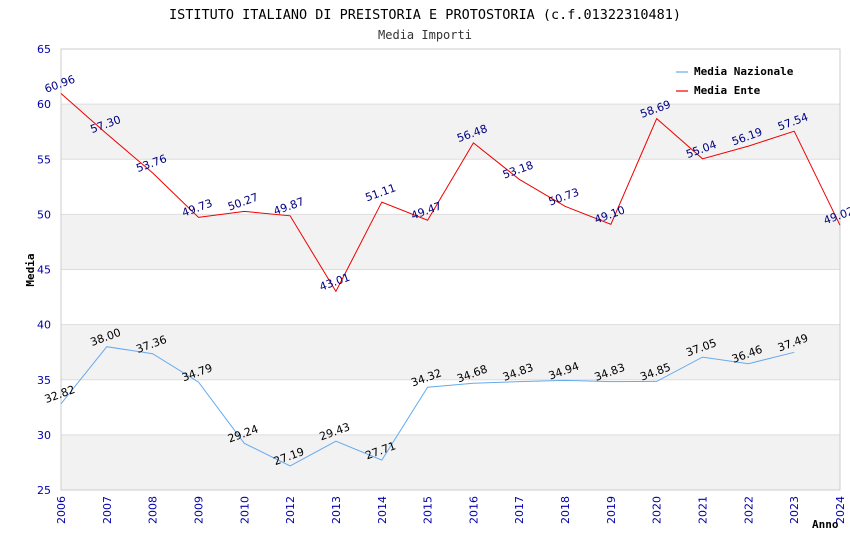 Image resolution: width=850 pixels, height=550 pixels. Describe the element at coordinates (153, 510) in the screenshot. I see `x-tick-label: 2008` at that location.